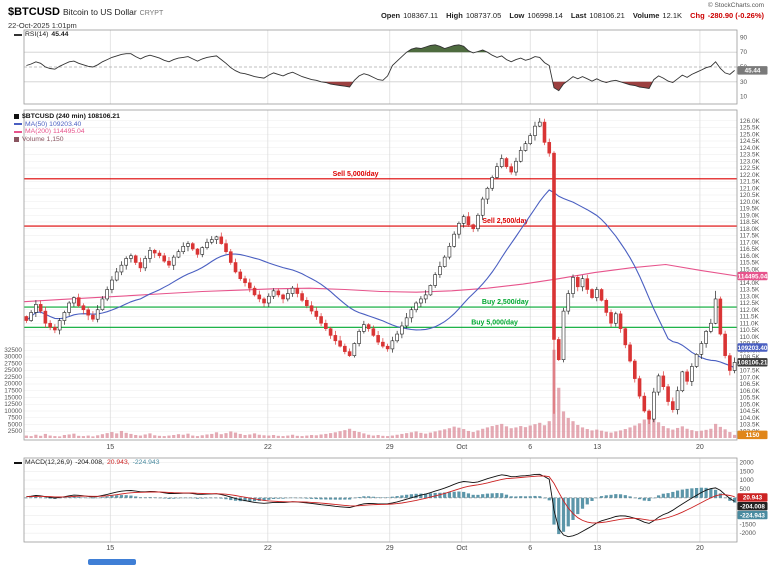 The image size is (768, 568). Describe the element at coordinates (483, 15) in the screenshot. I see `high-value: 108737.05` at that location.